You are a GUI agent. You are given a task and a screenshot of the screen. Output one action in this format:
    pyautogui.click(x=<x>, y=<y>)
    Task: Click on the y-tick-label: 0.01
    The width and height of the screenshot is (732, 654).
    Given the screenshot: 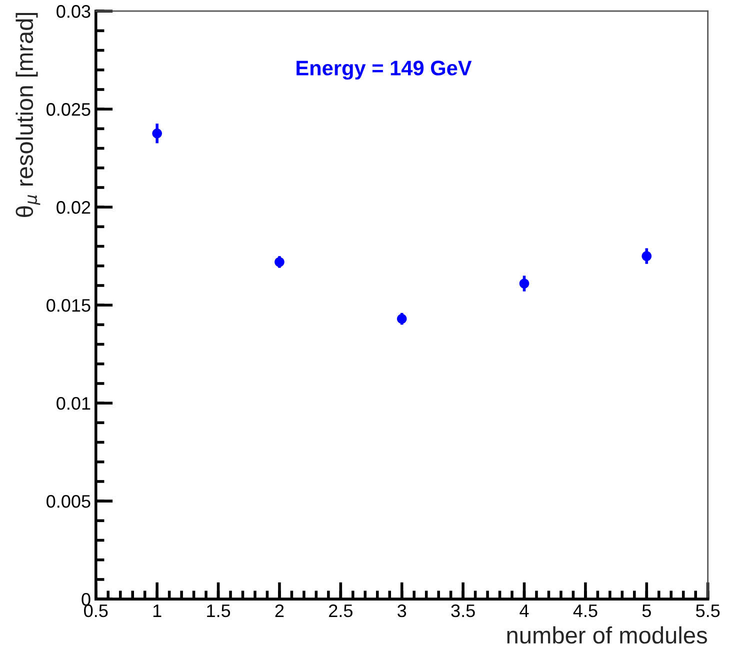 What is the action you would take?
    pyautogui.click(x=73, y=403)
    